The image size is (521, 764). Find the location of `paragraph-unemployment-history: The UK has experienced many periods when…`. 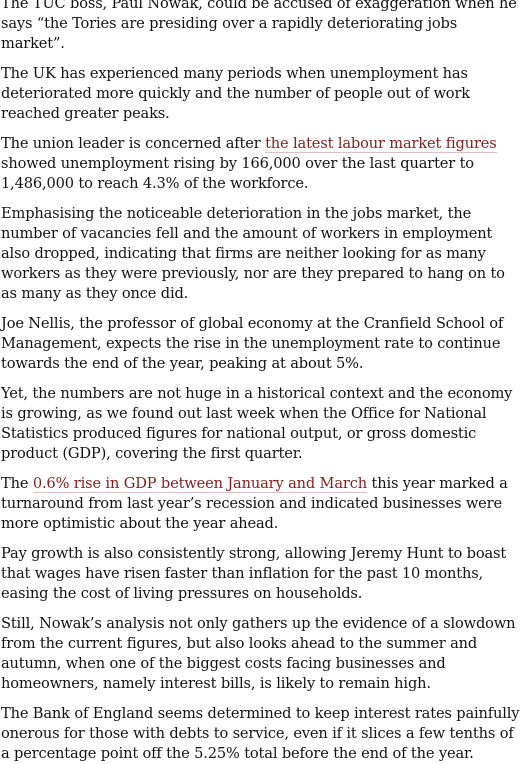

paragraph-unemployment-history: The UK has experienced many periods when… is located at coordinates (235, 93).